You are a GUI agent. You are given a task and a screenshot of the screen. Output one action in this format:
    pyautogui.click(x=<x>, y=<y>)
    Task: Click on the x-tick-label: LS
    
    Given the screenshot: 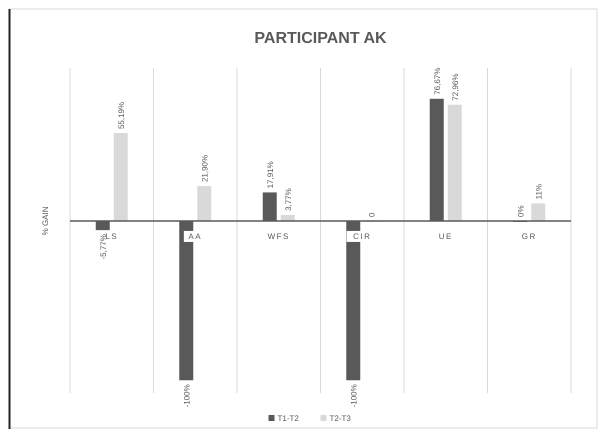 What is the action you would take?
    pyautogui.click(x=111, y=236)
    